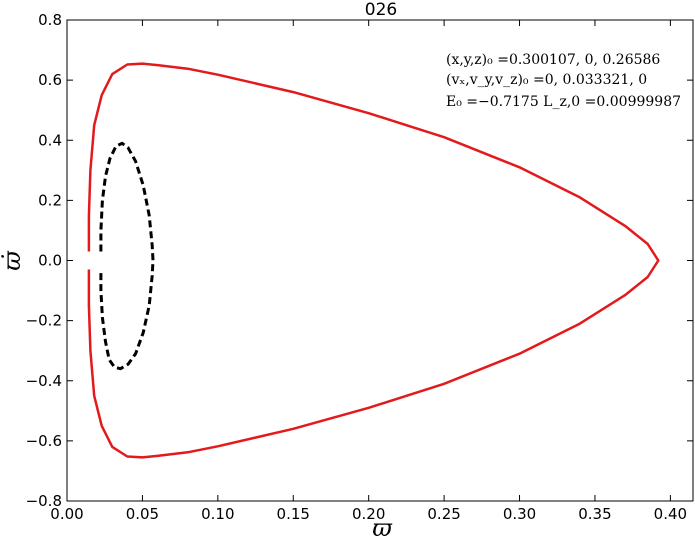  I want to click on y-tick-label-0: 0.8, so click(50, 20).